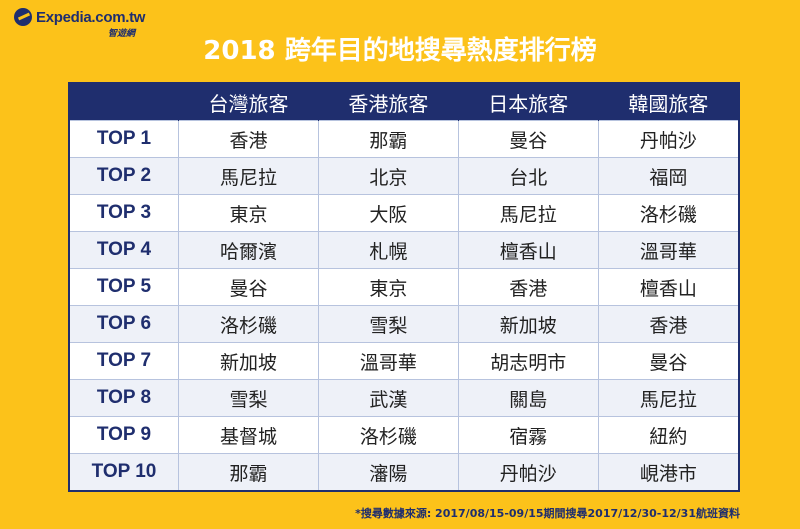  I want to click on destination-cell: 峴港市, so click(668, 472).